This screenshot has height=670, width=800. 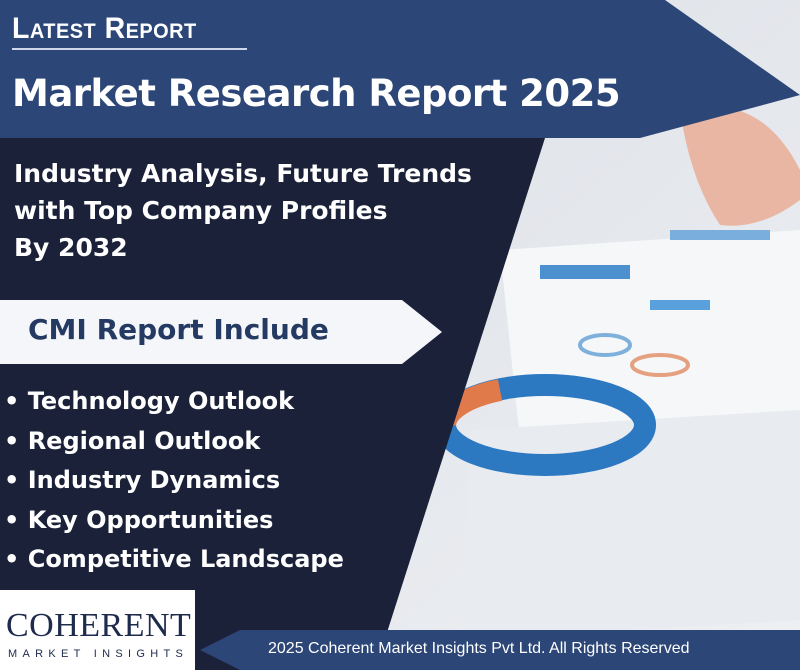 What do you see at coordinates (150, 519) in the screenshot?
I see `list-item-label: Key Opportunities` at bounding box center [150, 519].